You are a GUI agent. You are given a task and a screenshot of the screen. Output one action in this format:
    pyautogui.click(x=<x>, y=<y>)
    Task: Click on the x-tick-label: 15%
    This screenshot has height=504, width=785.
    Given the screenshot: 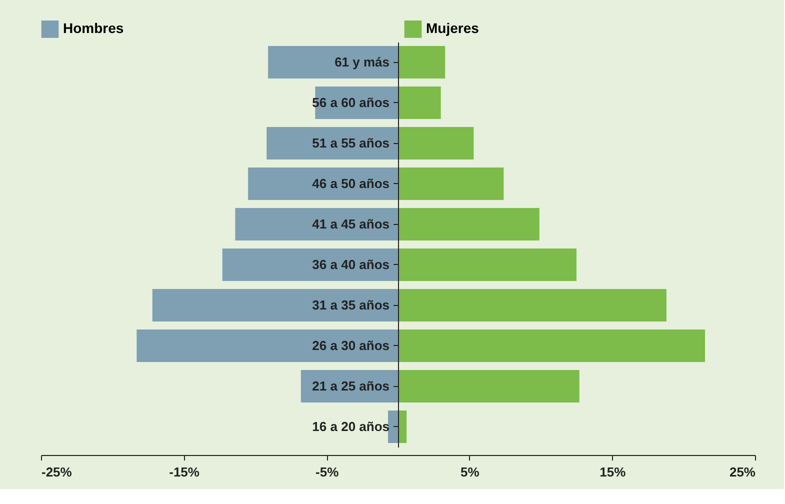 What is the action you would take?
    pyautogui.click(x=613, y=472)
    